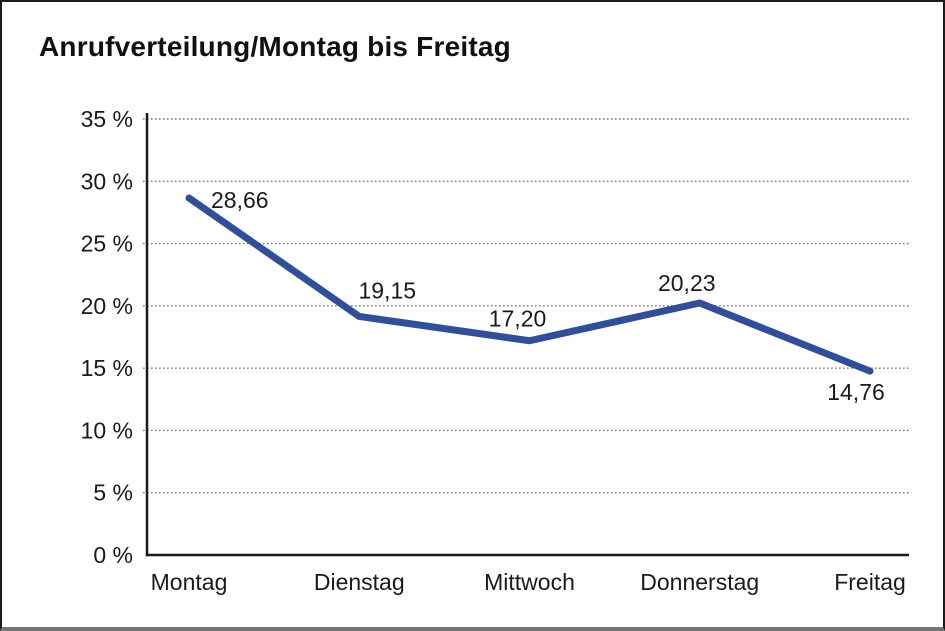  I want to click on x-tick-label: Montag, so click(189, 582).